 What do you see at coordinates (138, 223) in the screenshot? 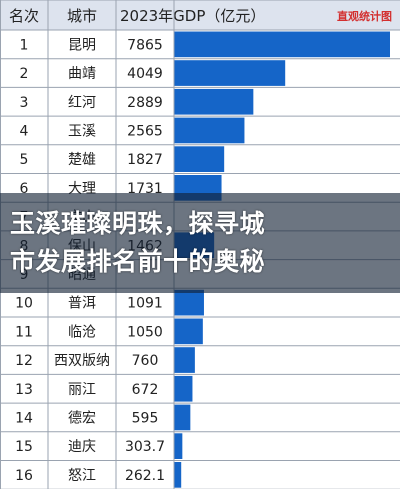
I see `banner-line-1: 玉溪璀璨明珠，探寻城` at bounding box center [138, 223].